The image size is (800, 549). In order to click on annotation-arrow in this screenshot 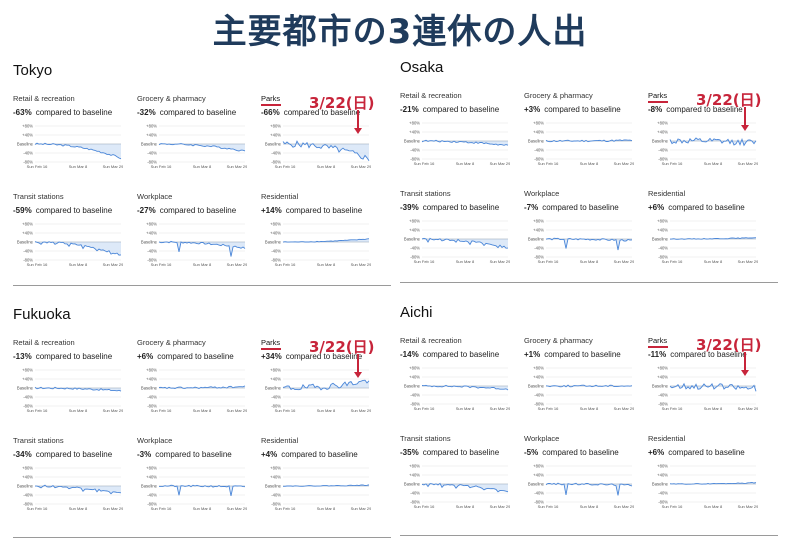, I will do `click(744, 119)`.